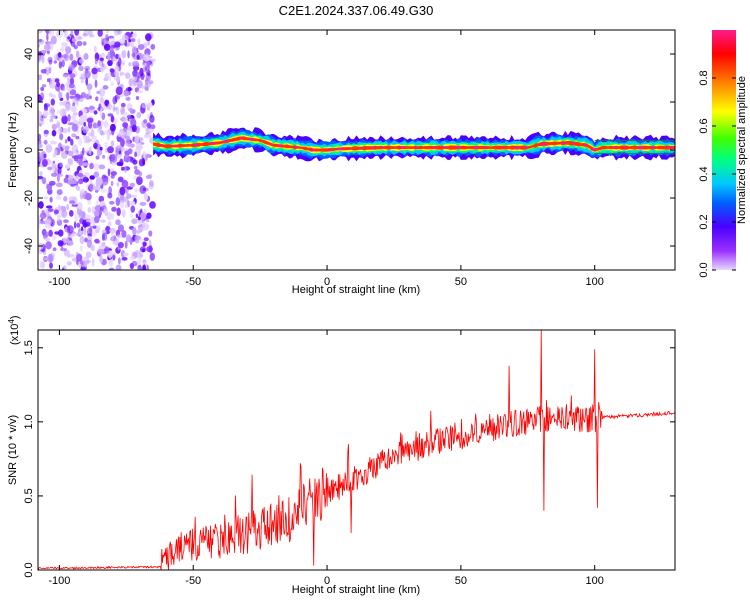 This screenshot has width=750, height=600. What do you see at coordinates (29, 198) in the screenshot?
I see `y-tick-label: -20` at bounding box center [29, 198].